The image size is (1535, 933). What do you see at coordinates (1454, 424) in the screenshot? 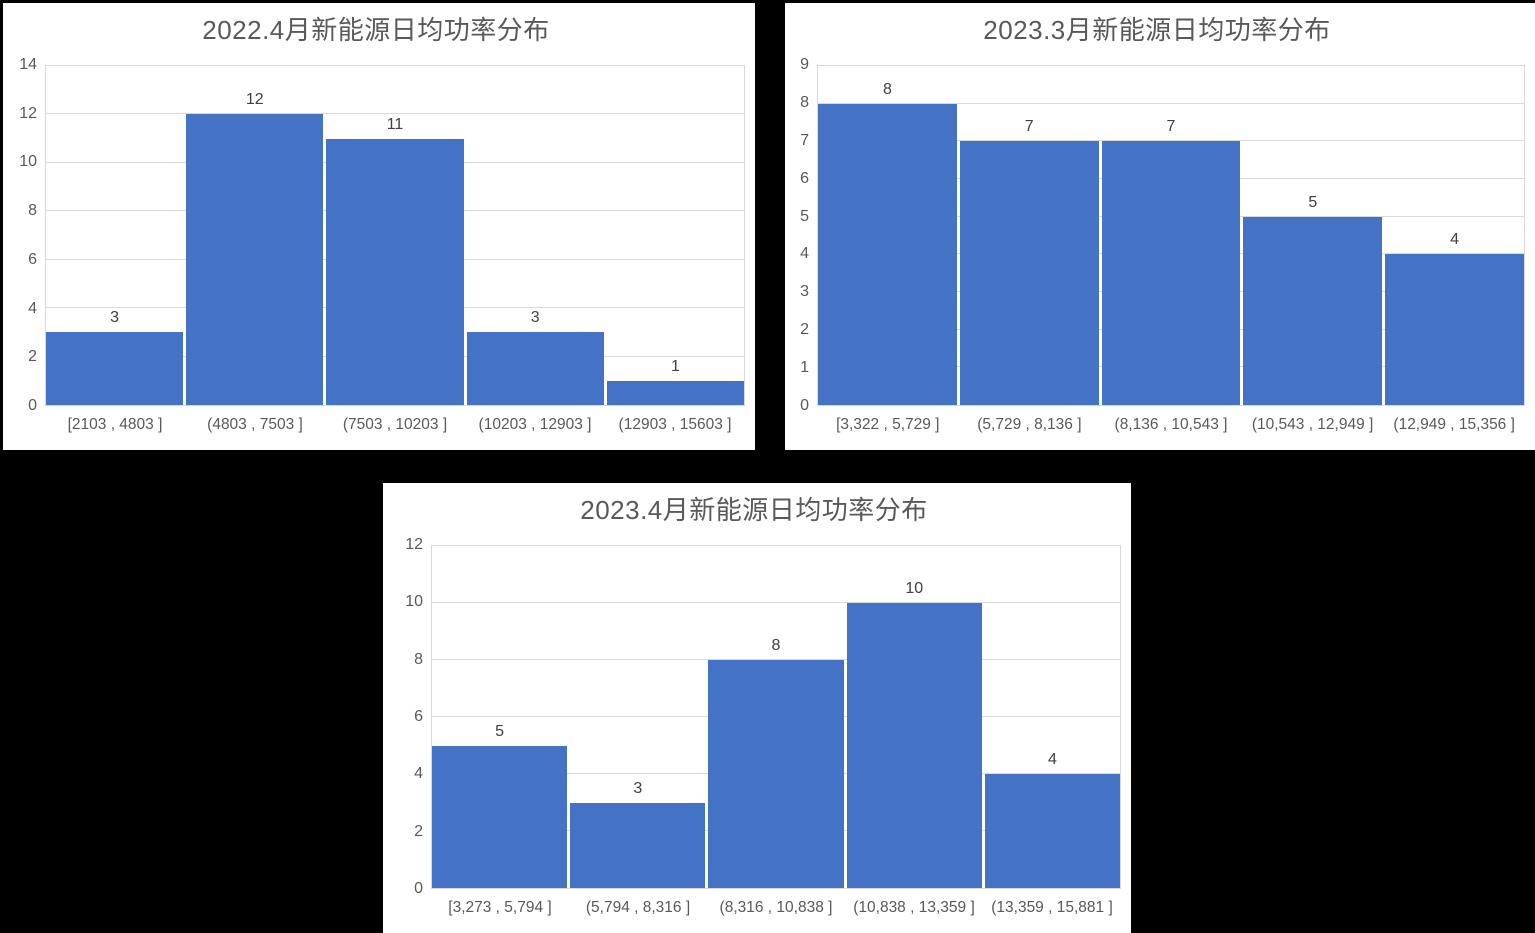
I see `x-category-label: (12,949 , 15,356 ]` at bounding box center [1454, 424].